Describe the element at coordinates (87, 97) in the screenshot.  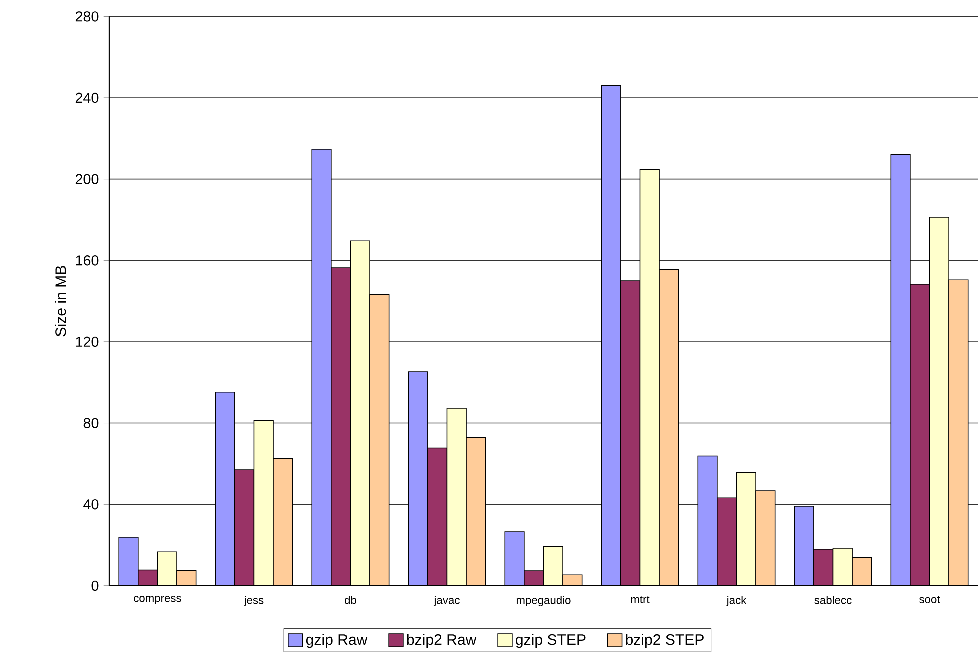
I see `y-tick-label: 240` at that location.